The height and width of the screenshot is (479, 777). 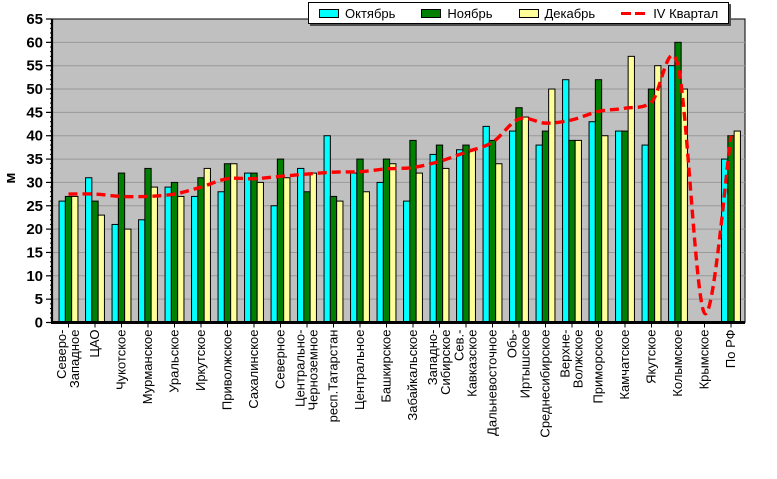 I want to click on legend-label: IV Квартал, so click(x=686, y=13).